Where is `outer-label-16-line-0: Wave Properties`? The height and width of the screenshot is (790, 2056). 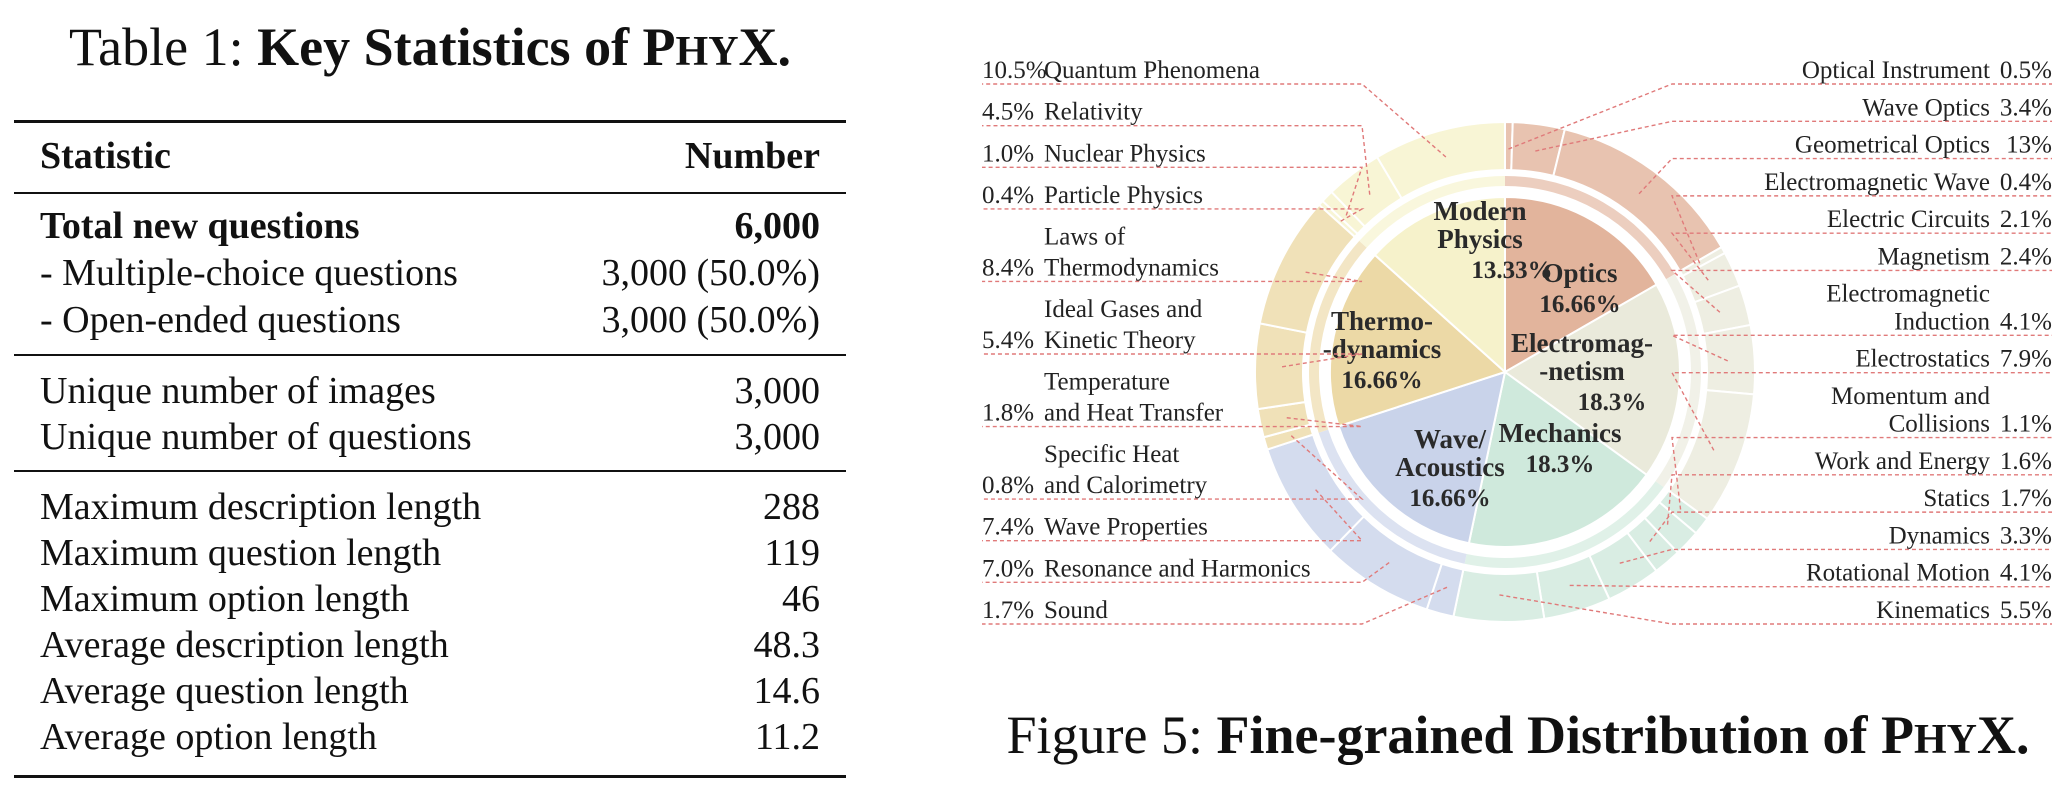 outer-label-16-line-0: Wave Properties is located at coordinates (1126, 527).